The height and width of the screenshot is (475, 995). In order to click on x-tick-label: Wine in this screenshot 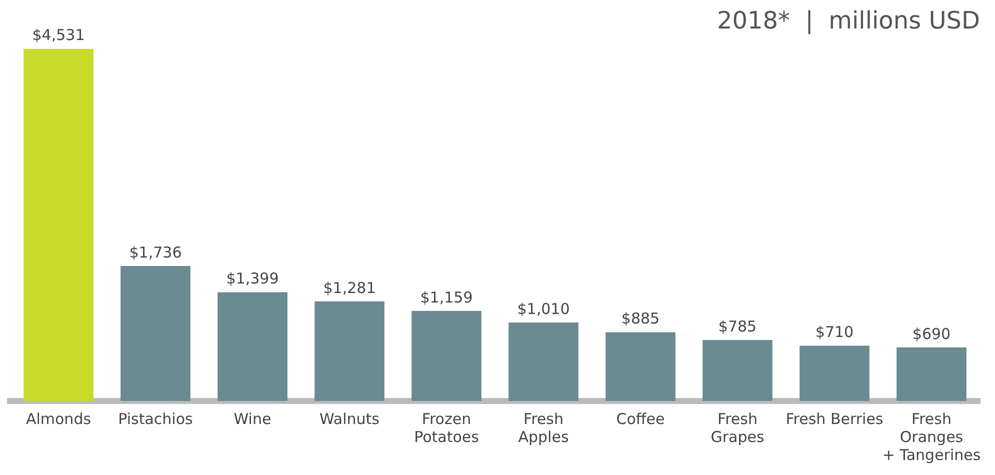, I will do `click(253, 419)`.